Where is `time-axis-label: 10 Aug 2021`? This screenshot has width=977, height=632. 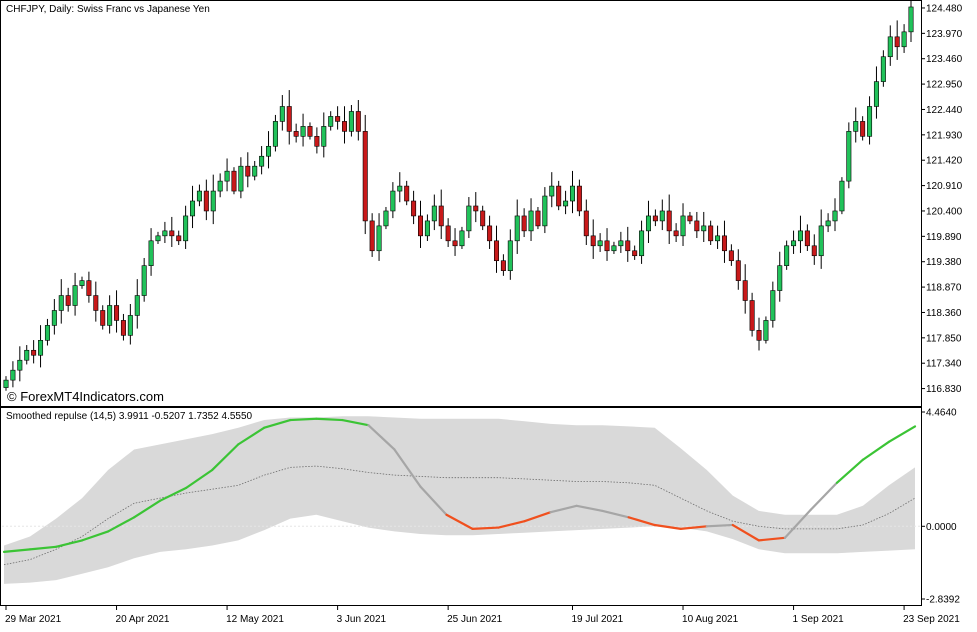
time-axis-label: 10 Aug 2021 is located at coordinates (710, 619).